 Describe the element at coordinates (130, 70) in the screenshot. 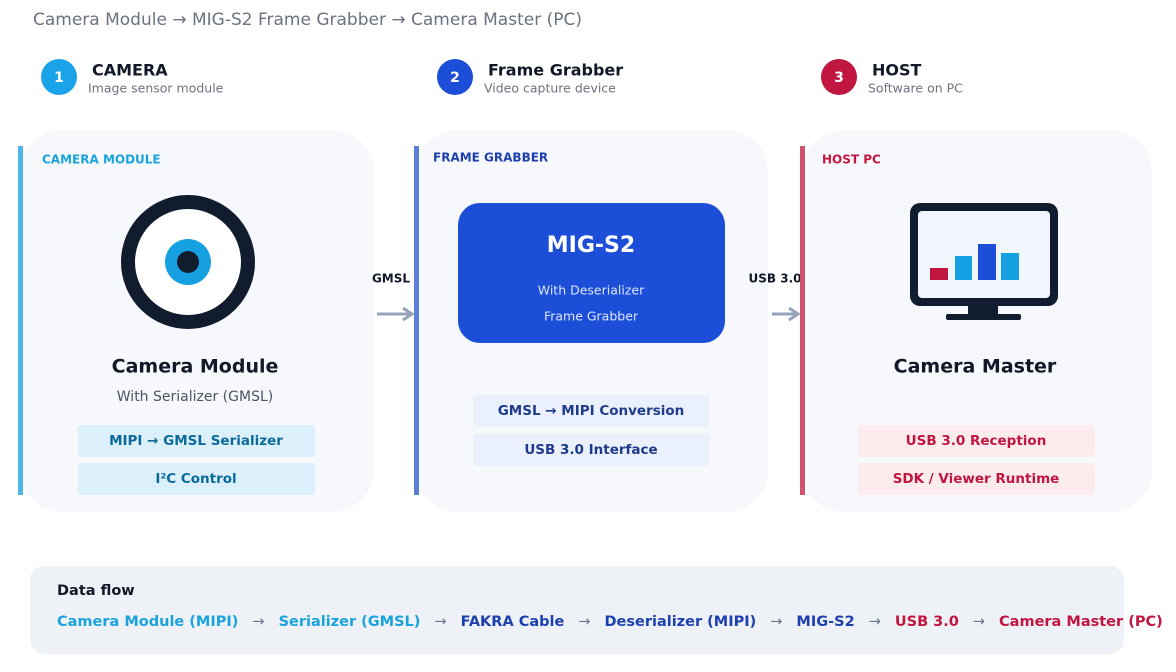

I see `step-title: CAMERA` at that location.